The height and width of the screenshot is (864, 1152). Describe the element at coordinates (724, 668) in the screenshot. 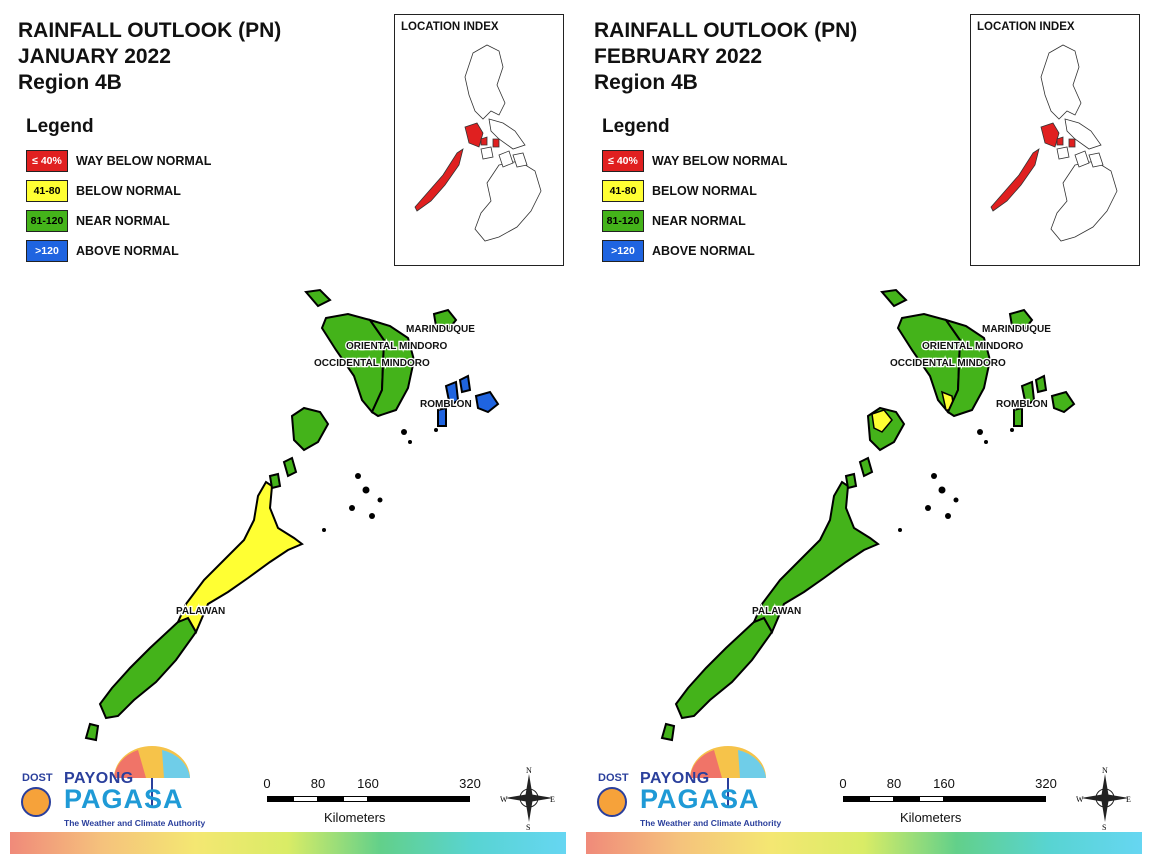

I see `palawan-south-area` at that location.